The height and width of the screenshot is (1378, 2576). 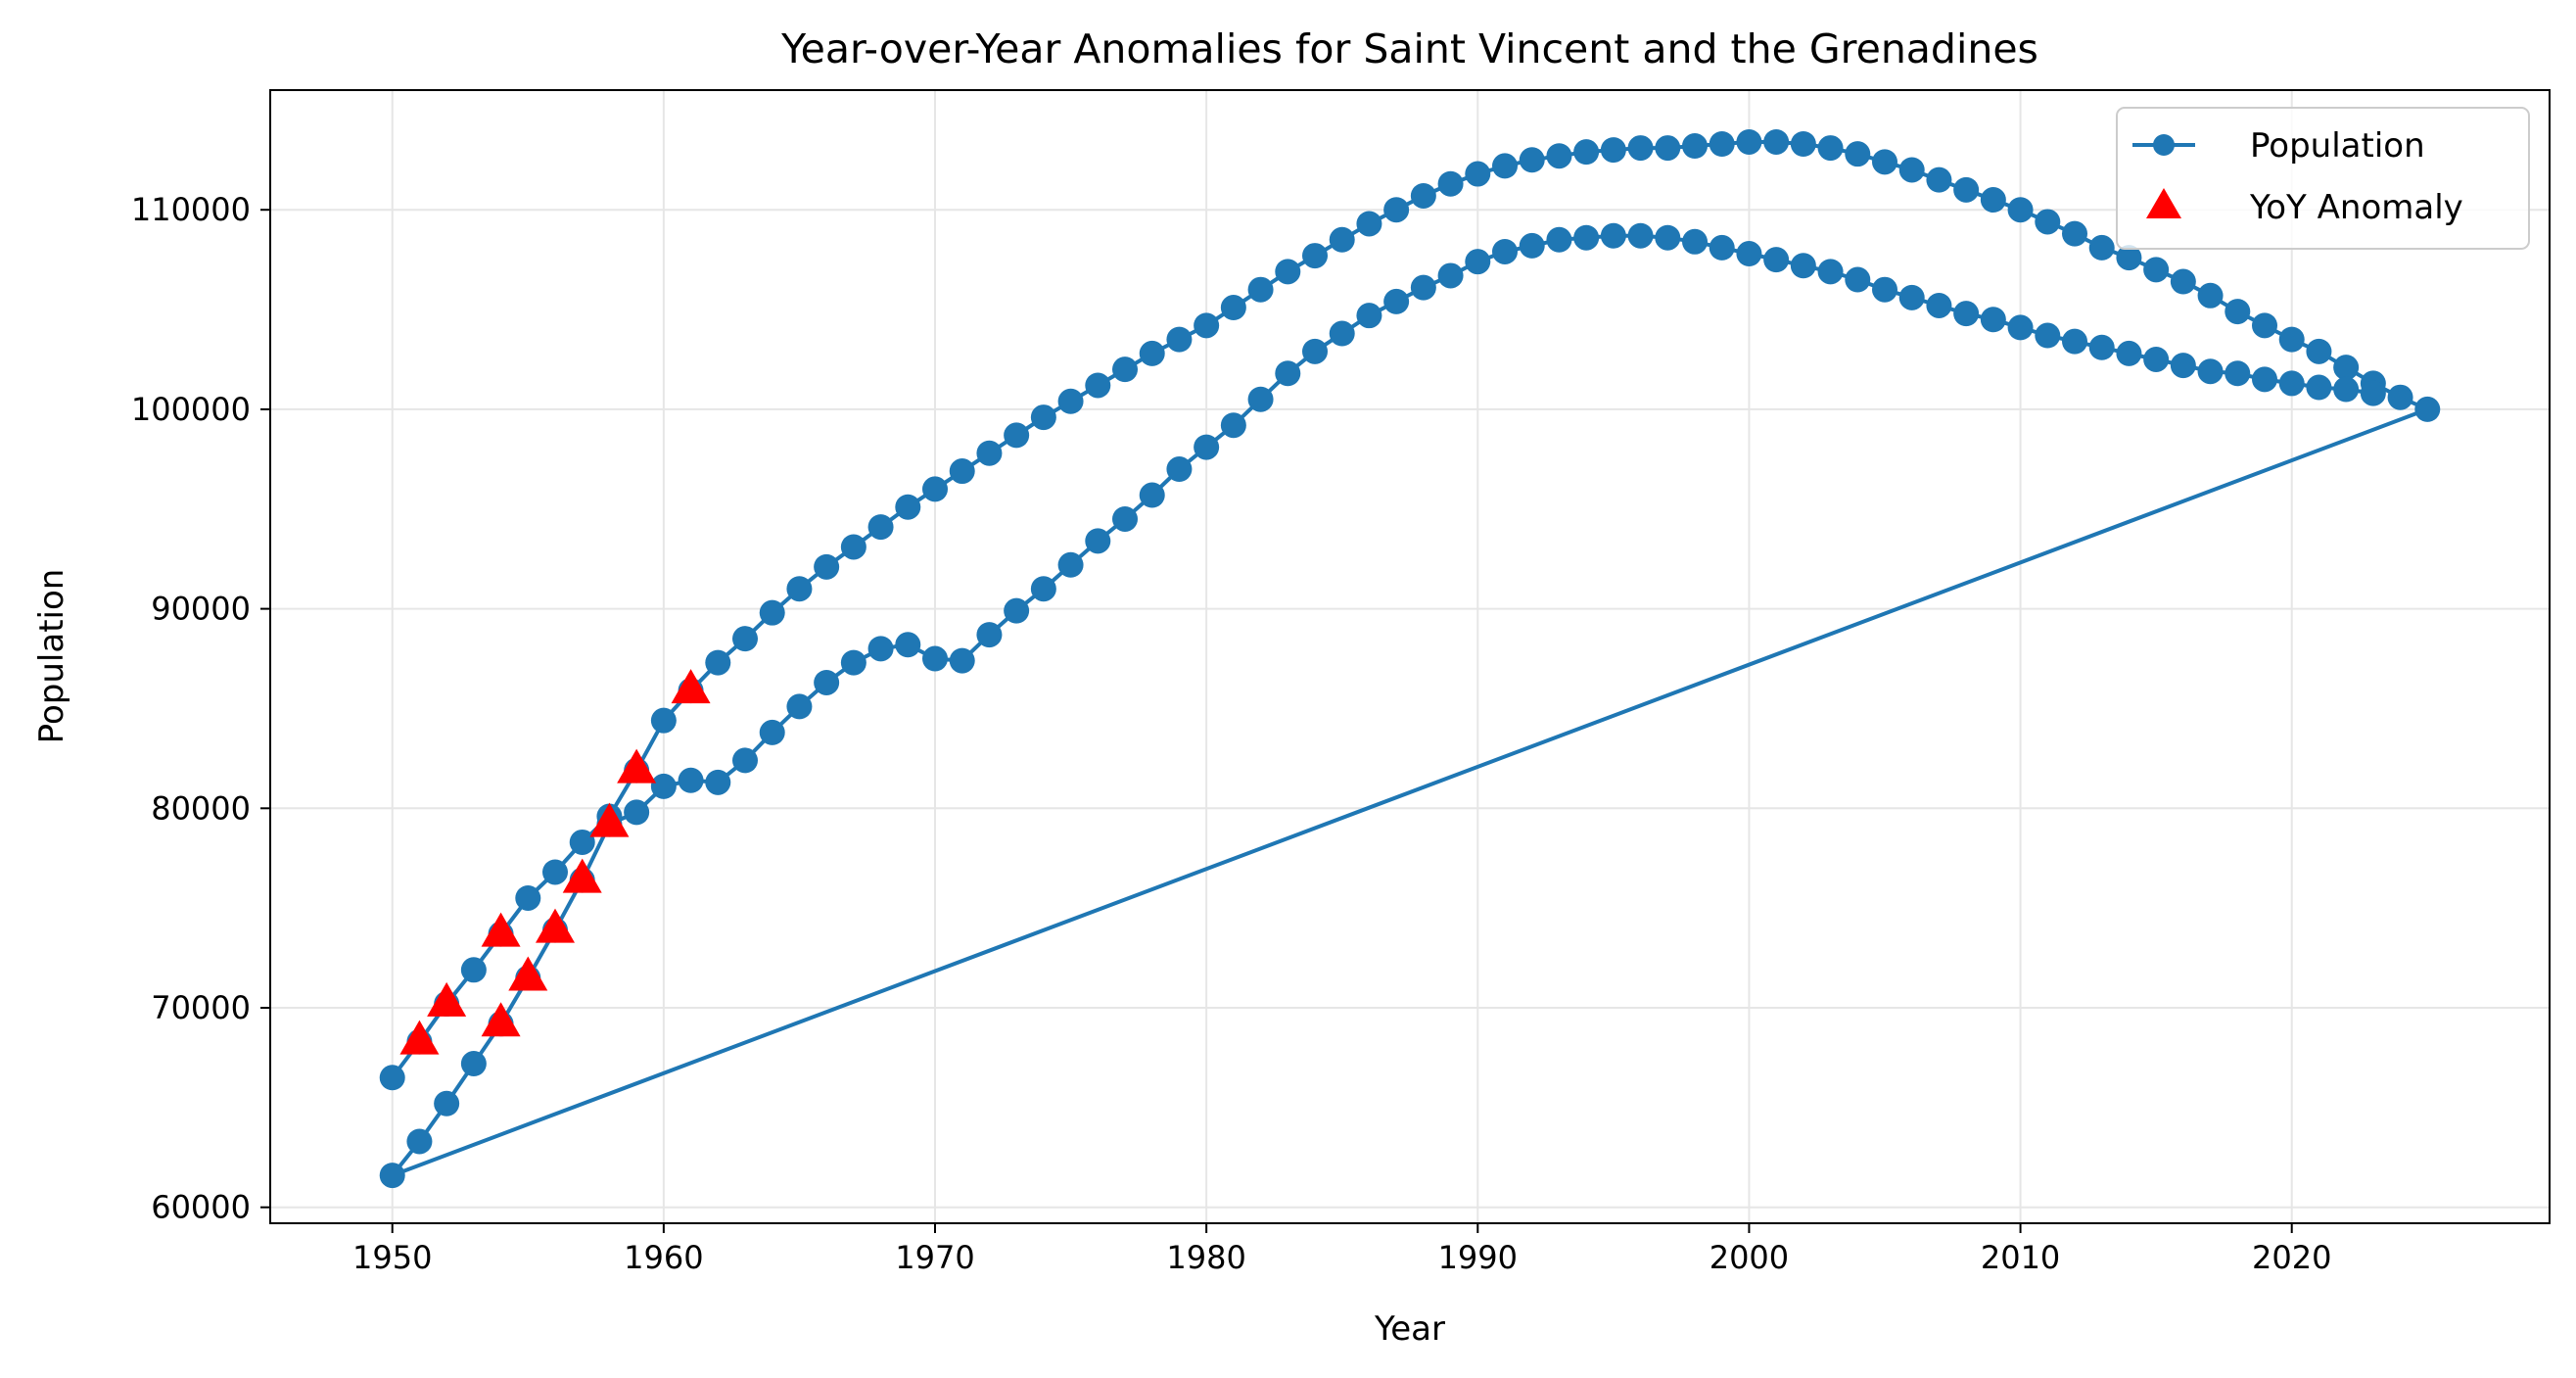 What do you see at coordinates (1749, 1257) in the screenshot?
I see `x-tick-label: 2000` at bounding box center [1749, 1257].